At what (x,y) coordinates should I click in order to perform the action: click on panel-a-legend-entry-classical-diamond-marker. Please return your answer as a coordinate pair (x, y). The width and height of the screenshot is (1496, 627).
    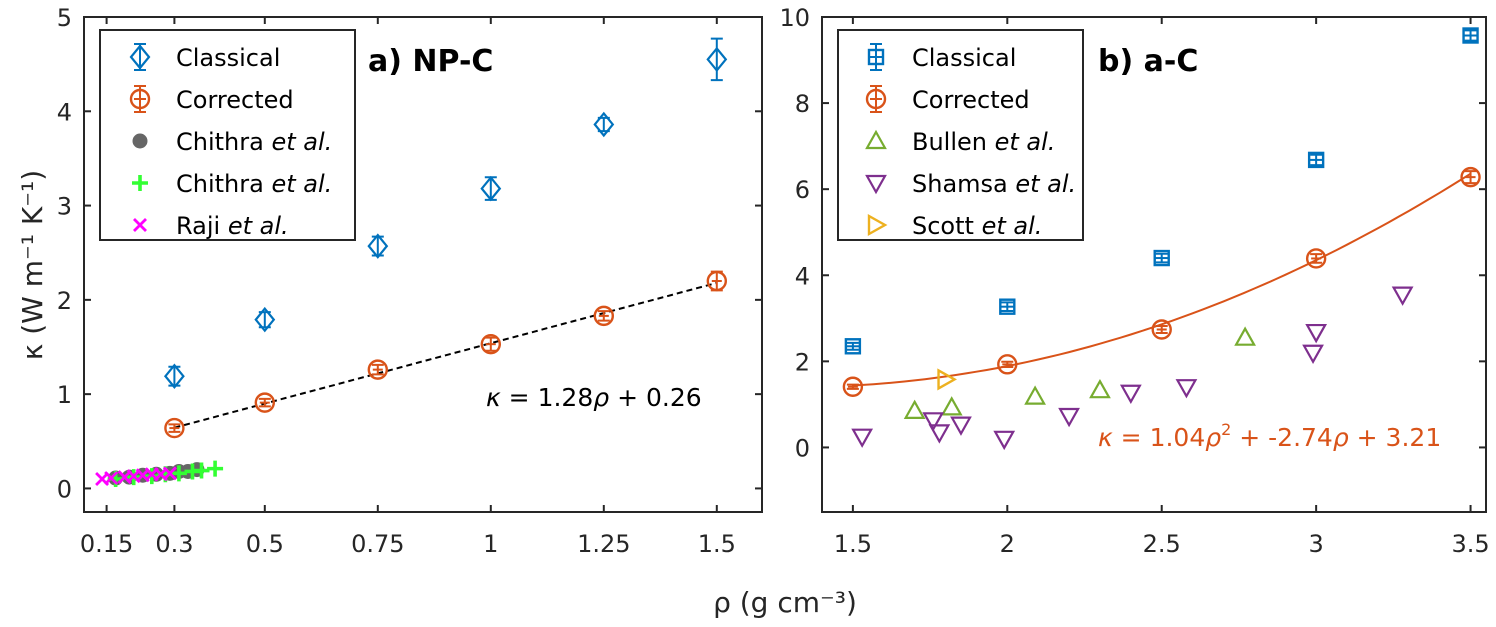
    Looking at the image, I should click on (140, 57).